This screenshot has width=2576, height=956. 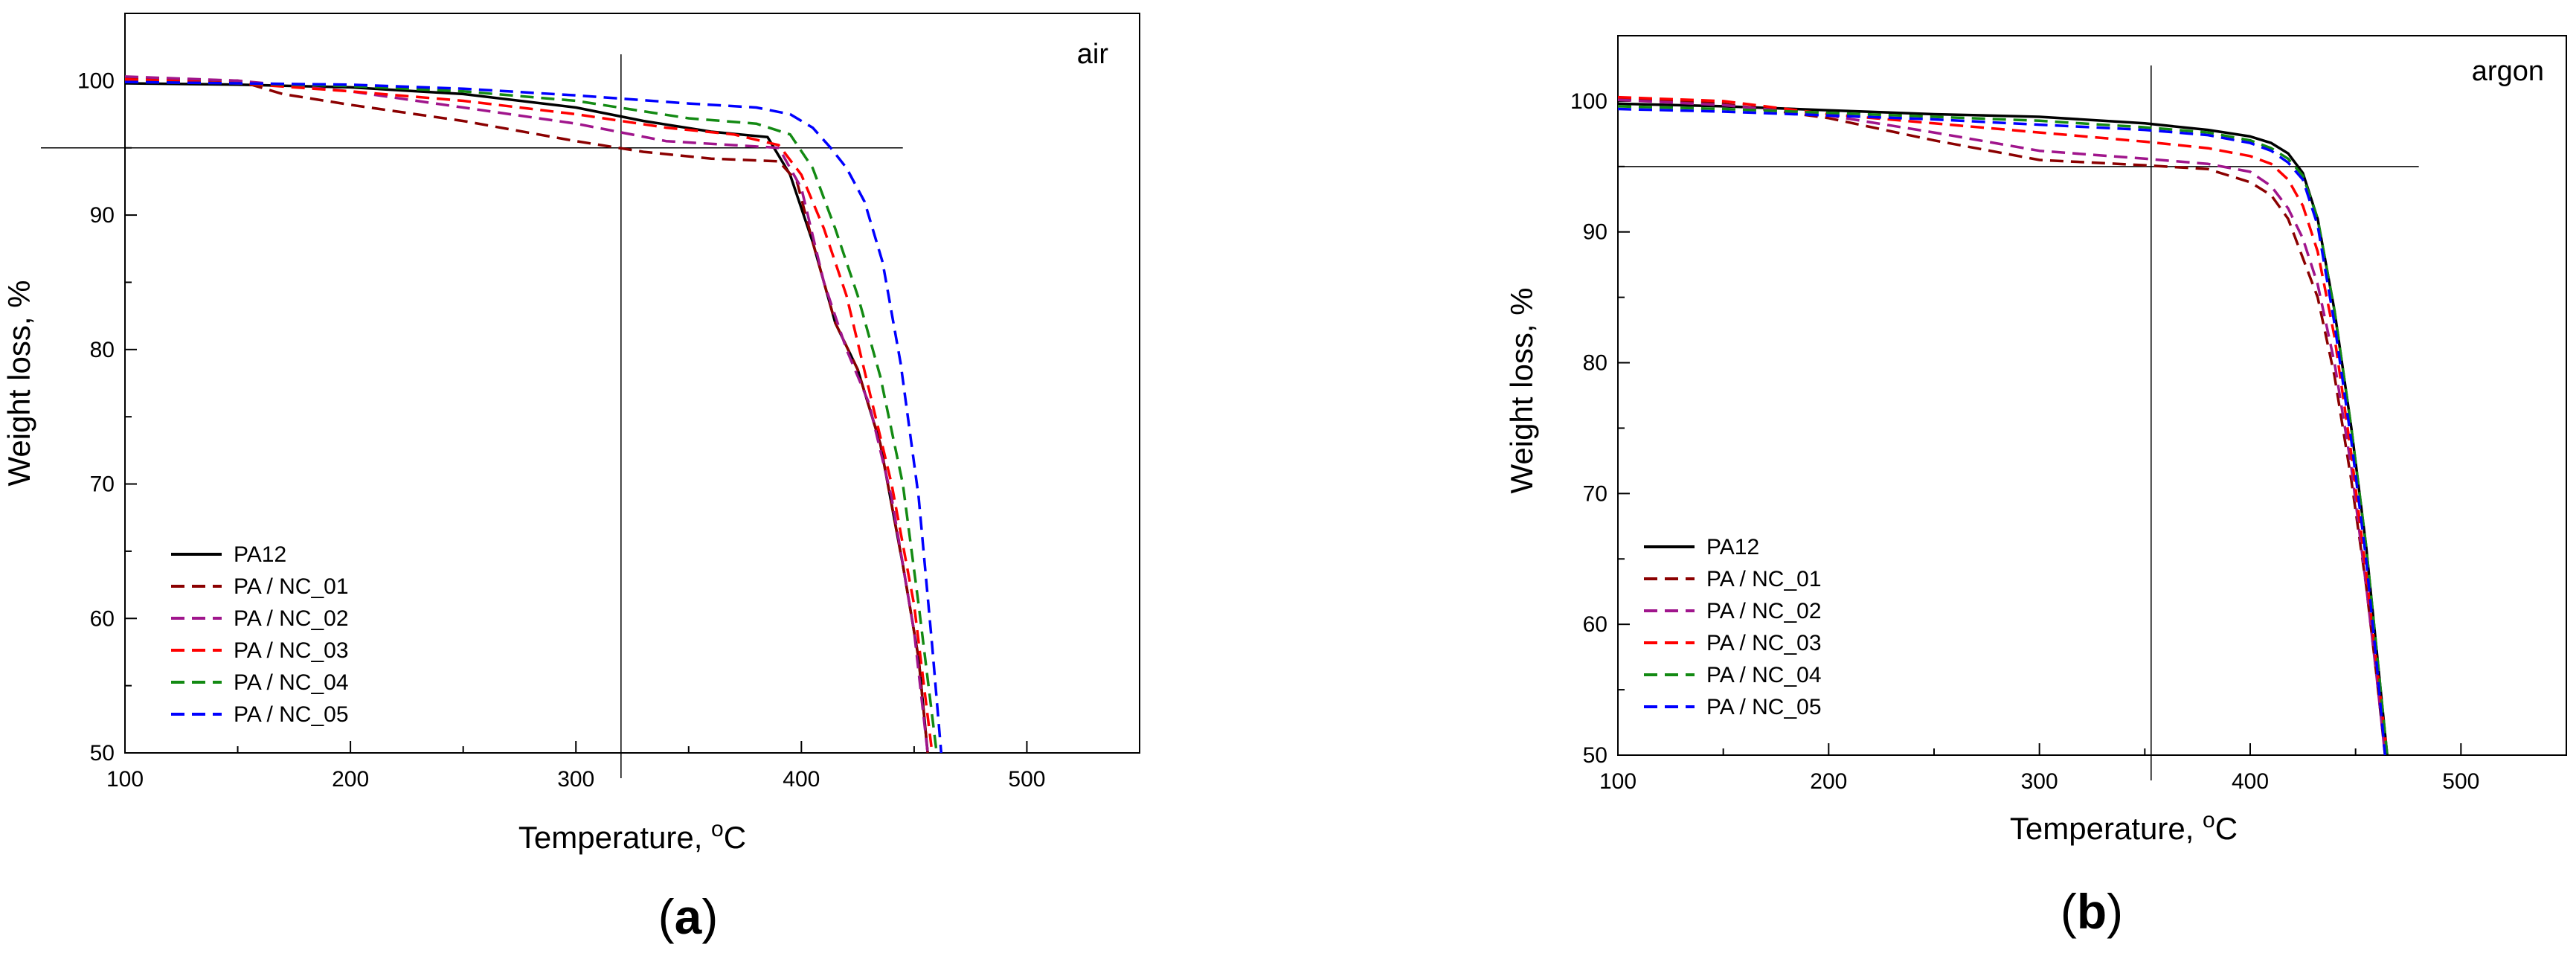 I want to click on atmosphere-label: argon, so click(x=2508, y=71).